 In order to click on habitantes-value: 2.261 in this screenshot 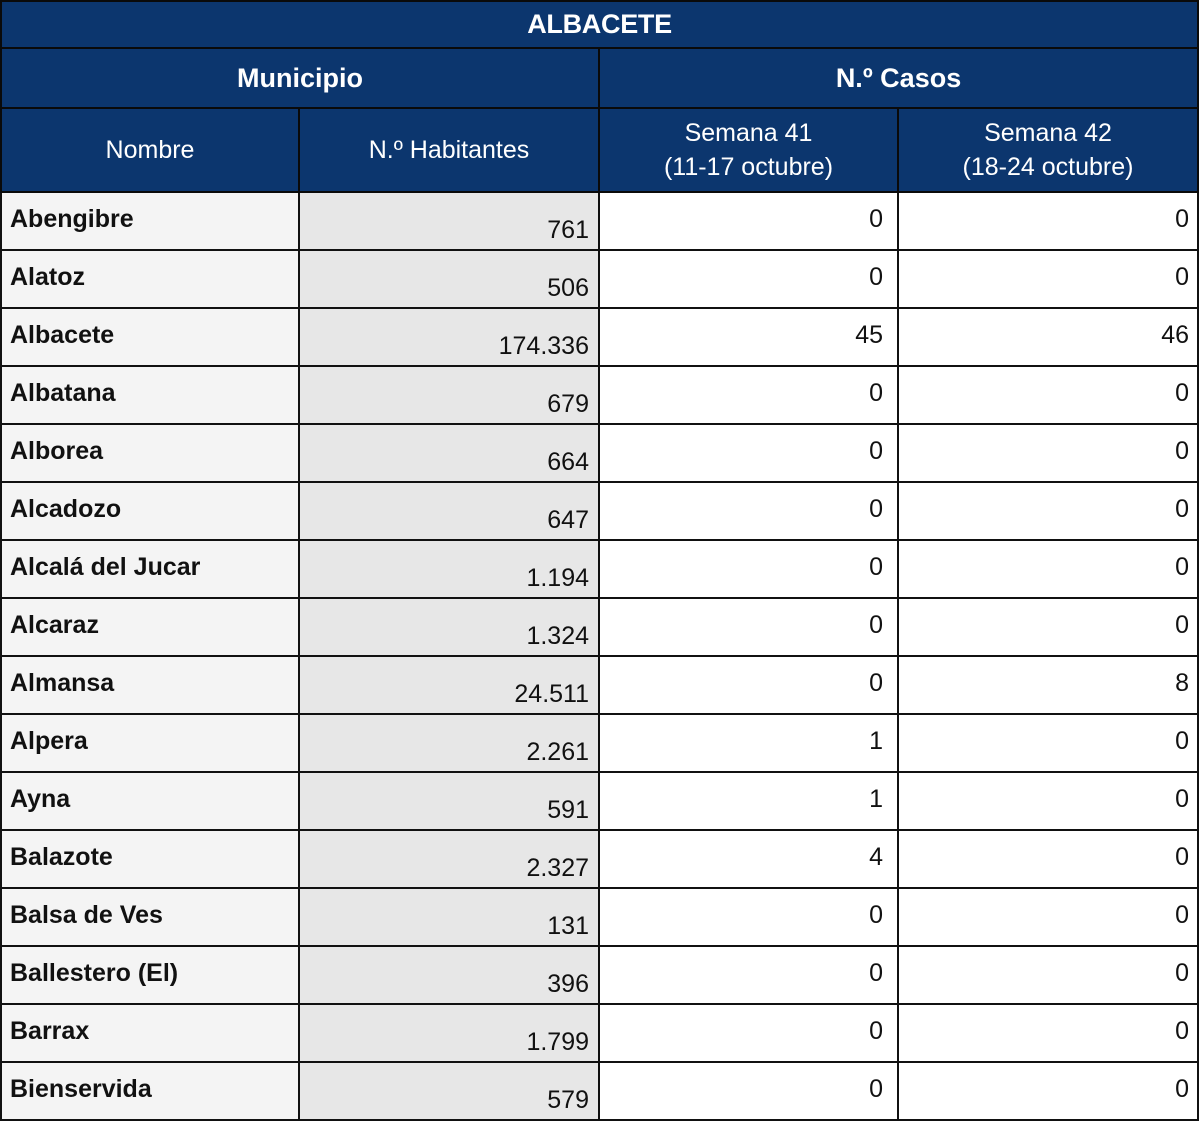, I will do `click(449, 743)`.